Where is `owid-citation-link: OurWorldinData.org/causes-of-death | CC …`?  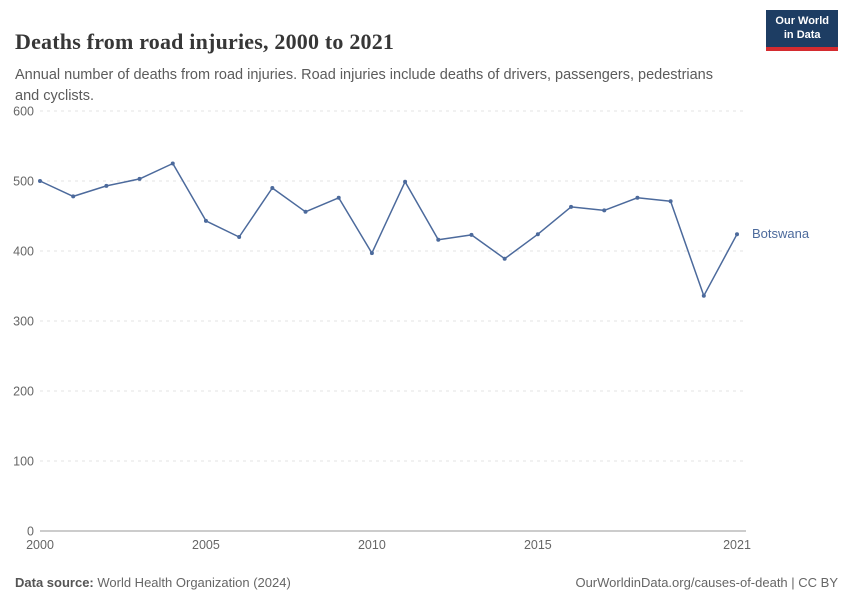
owid-citation-link: OurWorldinData.org/causes-of-death | CC … is located at coordinates (706, 582).